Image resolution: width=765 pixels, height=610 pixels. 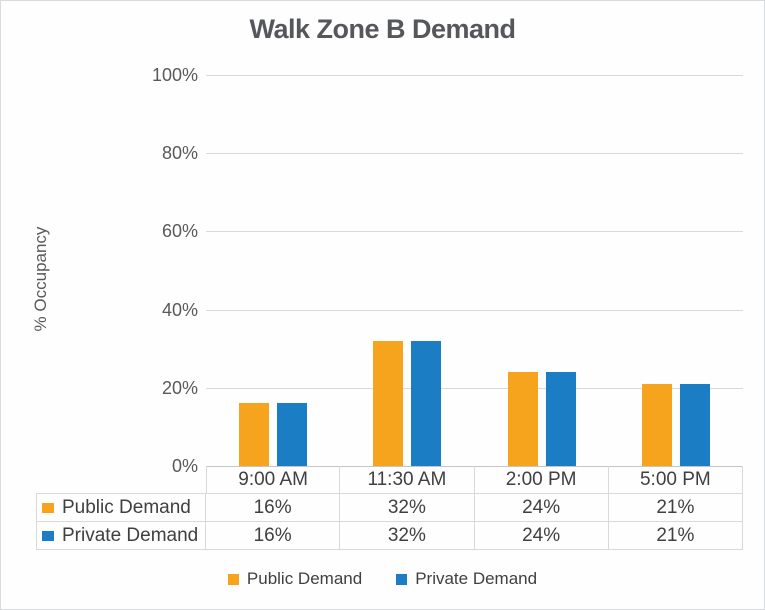 I want to click on legend-label: Private Demand, so click(x=476, y=578).